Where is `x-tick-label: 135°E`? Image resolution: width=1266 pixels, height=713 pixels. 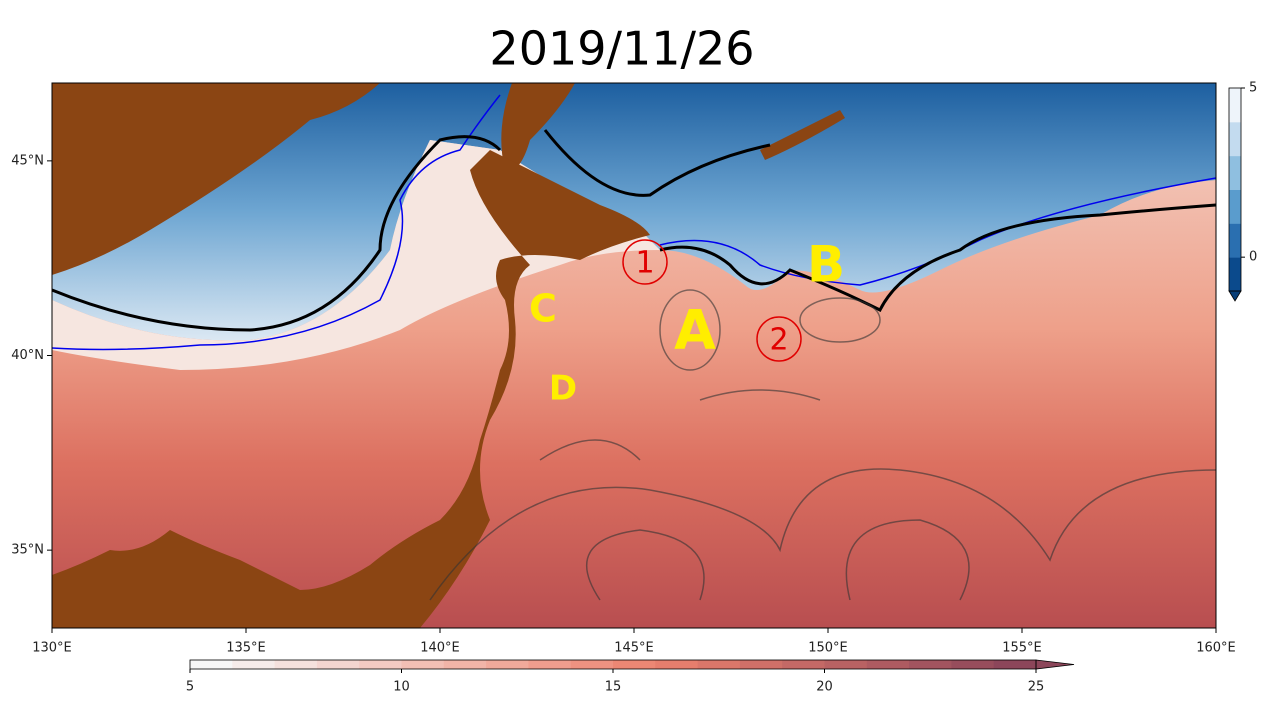
x-tick-label: 135°E is located at coordinates (246, 648).